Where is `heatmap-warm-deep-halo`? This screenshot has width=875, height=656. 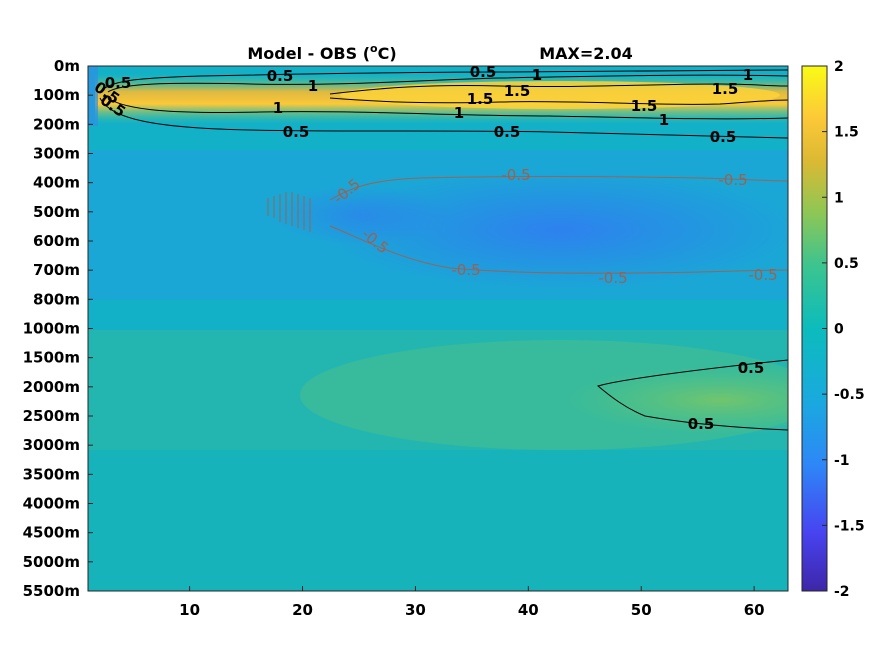 heatmap-warm-deep-halo is located at coordinates (544, 395).